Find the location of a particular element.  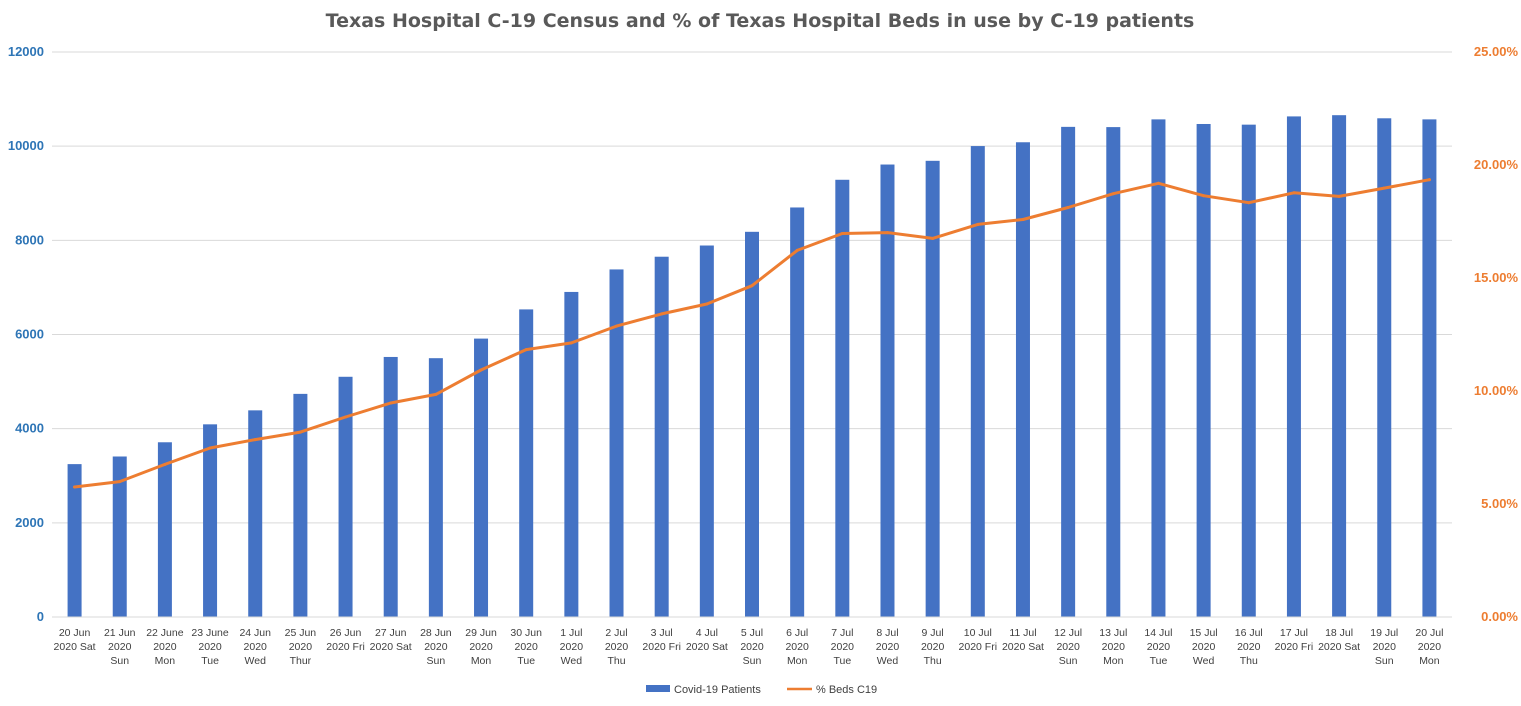

y-left-tick-label: 8000 is located at coordinates (29, 239).